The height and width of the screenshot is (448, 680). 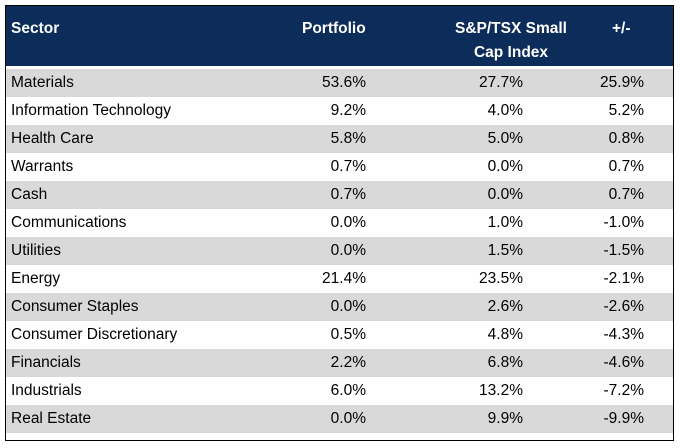 I want to click on index-cell: 1.0%, so click(x=505, y=222).